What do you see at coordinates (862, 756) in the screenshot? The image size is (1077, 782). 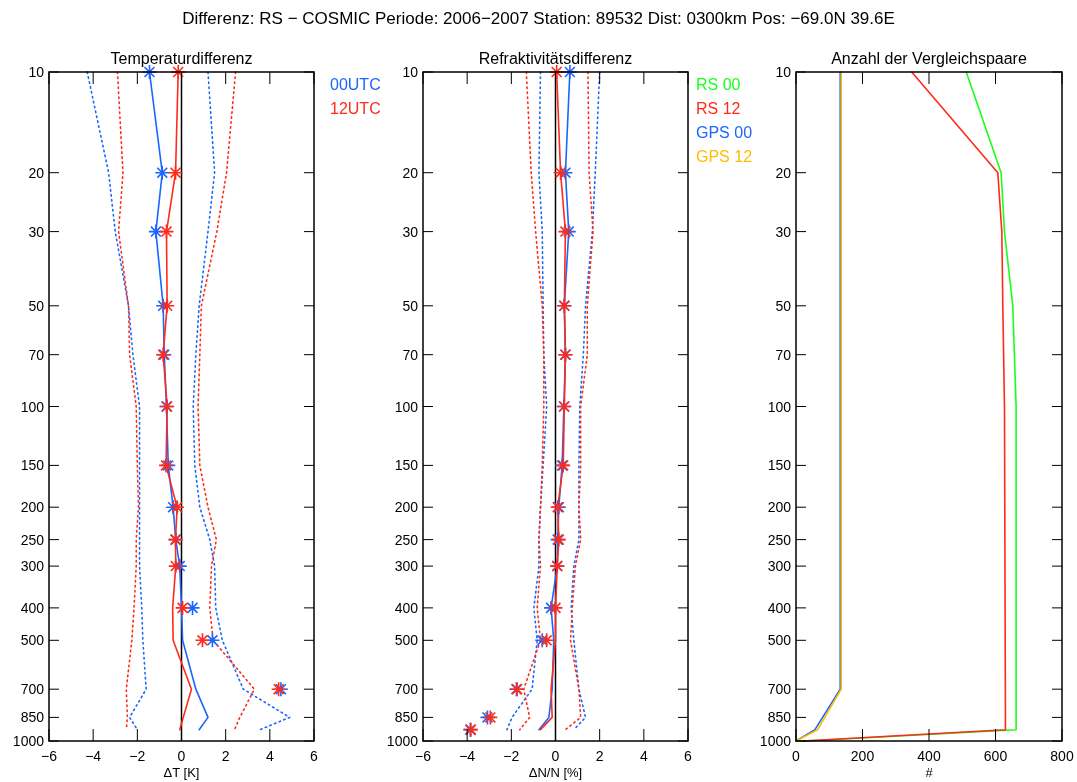 I see `x-tick-label: 200` at bounding box center [862, 756].